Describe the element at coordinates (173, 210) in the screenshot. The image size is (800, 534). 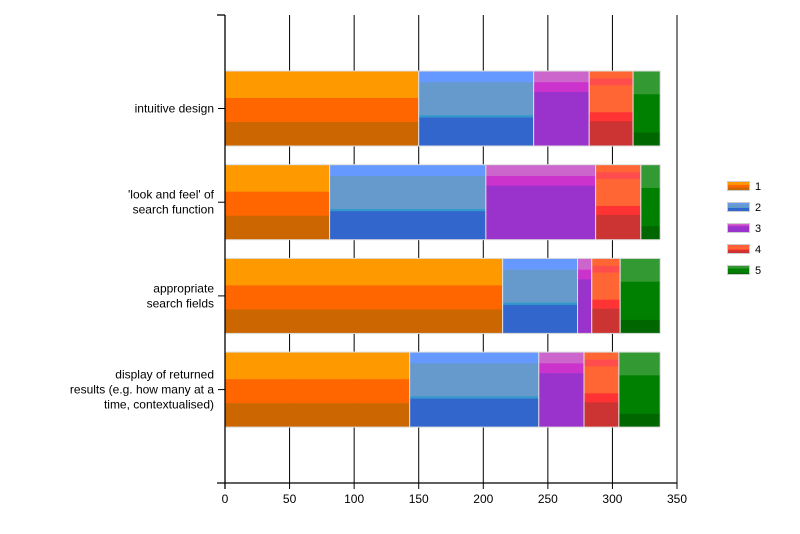
I see `category-label: search function` at that location.